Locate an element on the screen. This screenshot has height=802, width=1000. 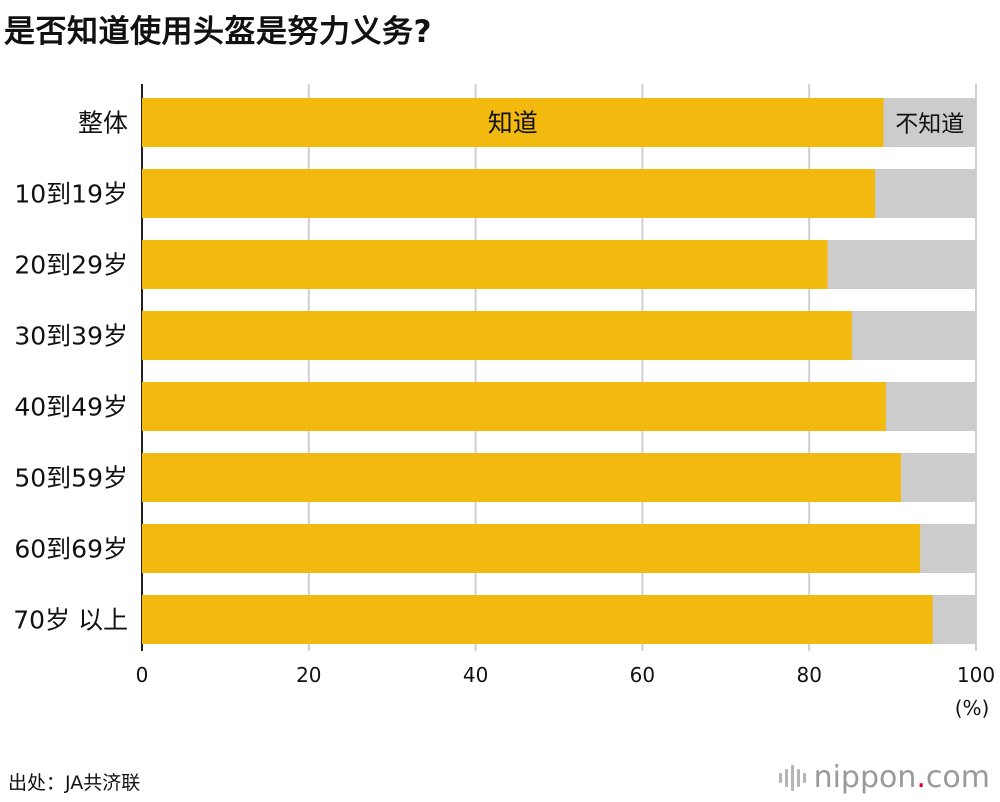
chart-title: 是否知道使用头盔是努力义务? is located at coordinates (218, 32).